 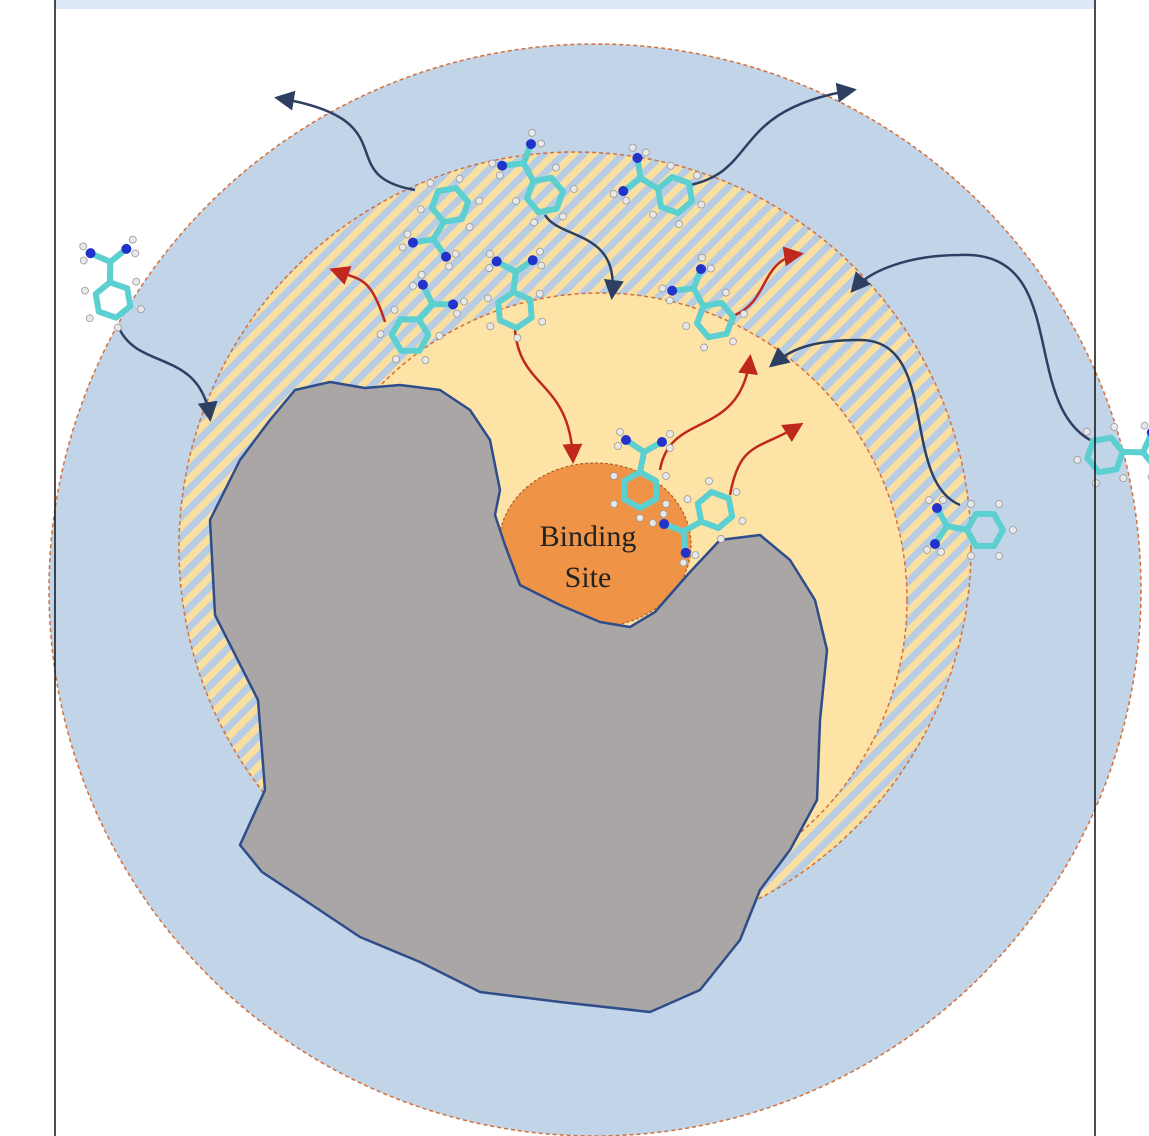 I want to click on top-band, so click(x=575, y=4).